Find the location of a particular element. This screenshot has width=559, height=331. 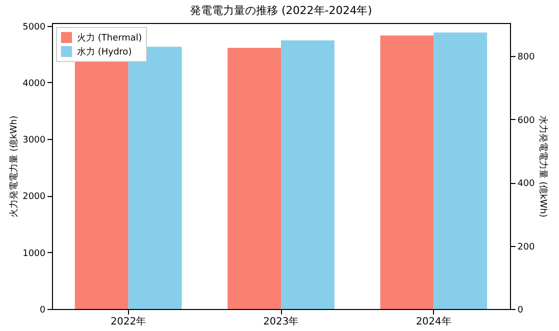

y2-axis-title: 水力発電電力量 (億kWh) is located at coordinates (543, 167).